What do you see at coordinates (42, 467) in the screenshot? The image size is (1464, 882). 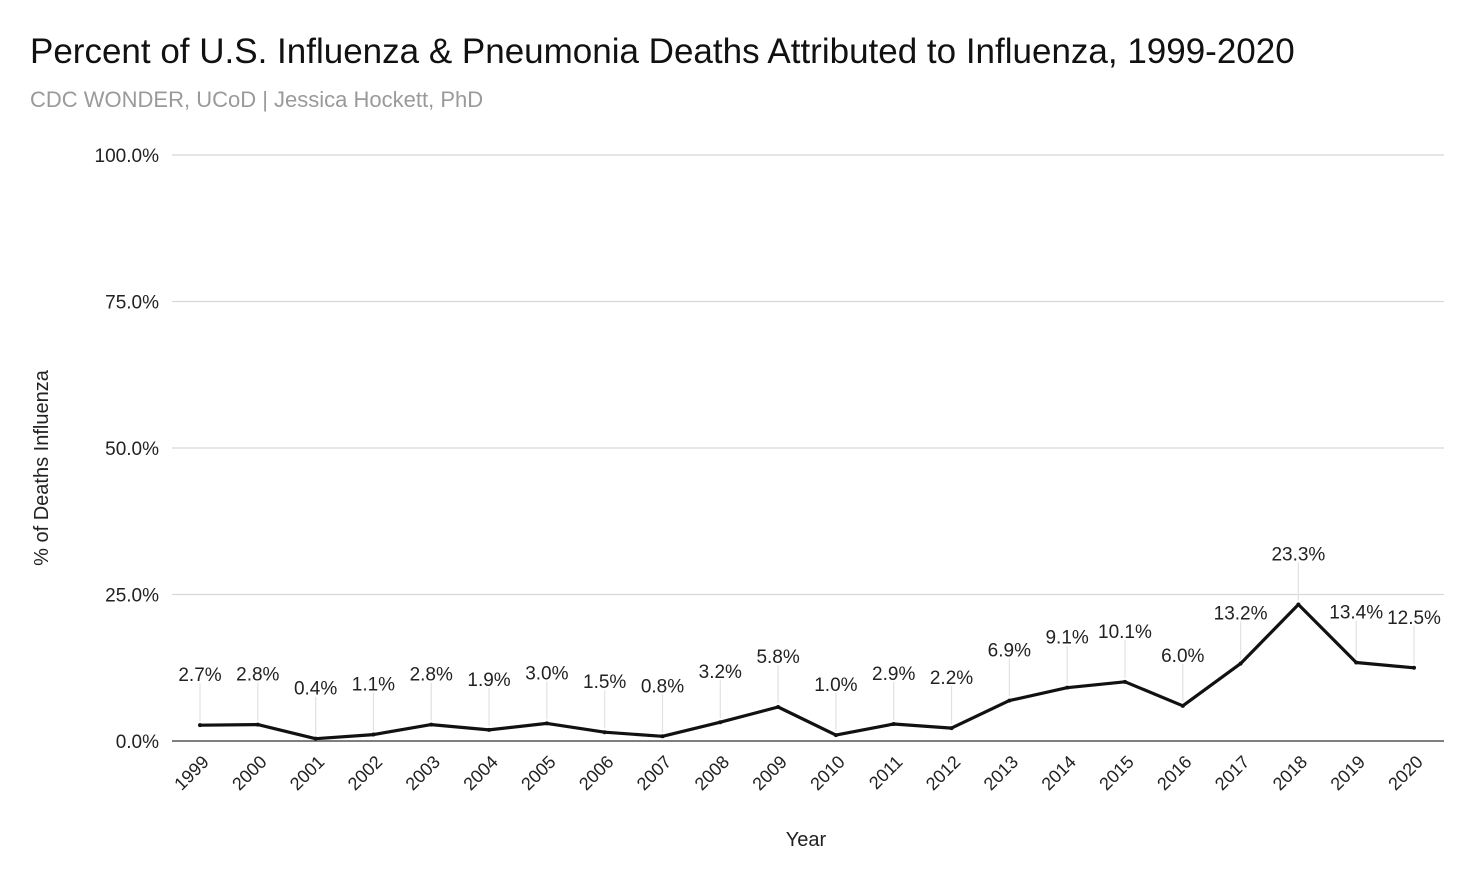 I see `y-axis-title: % of Deaths Influenza` at bounding box center [42, 467].